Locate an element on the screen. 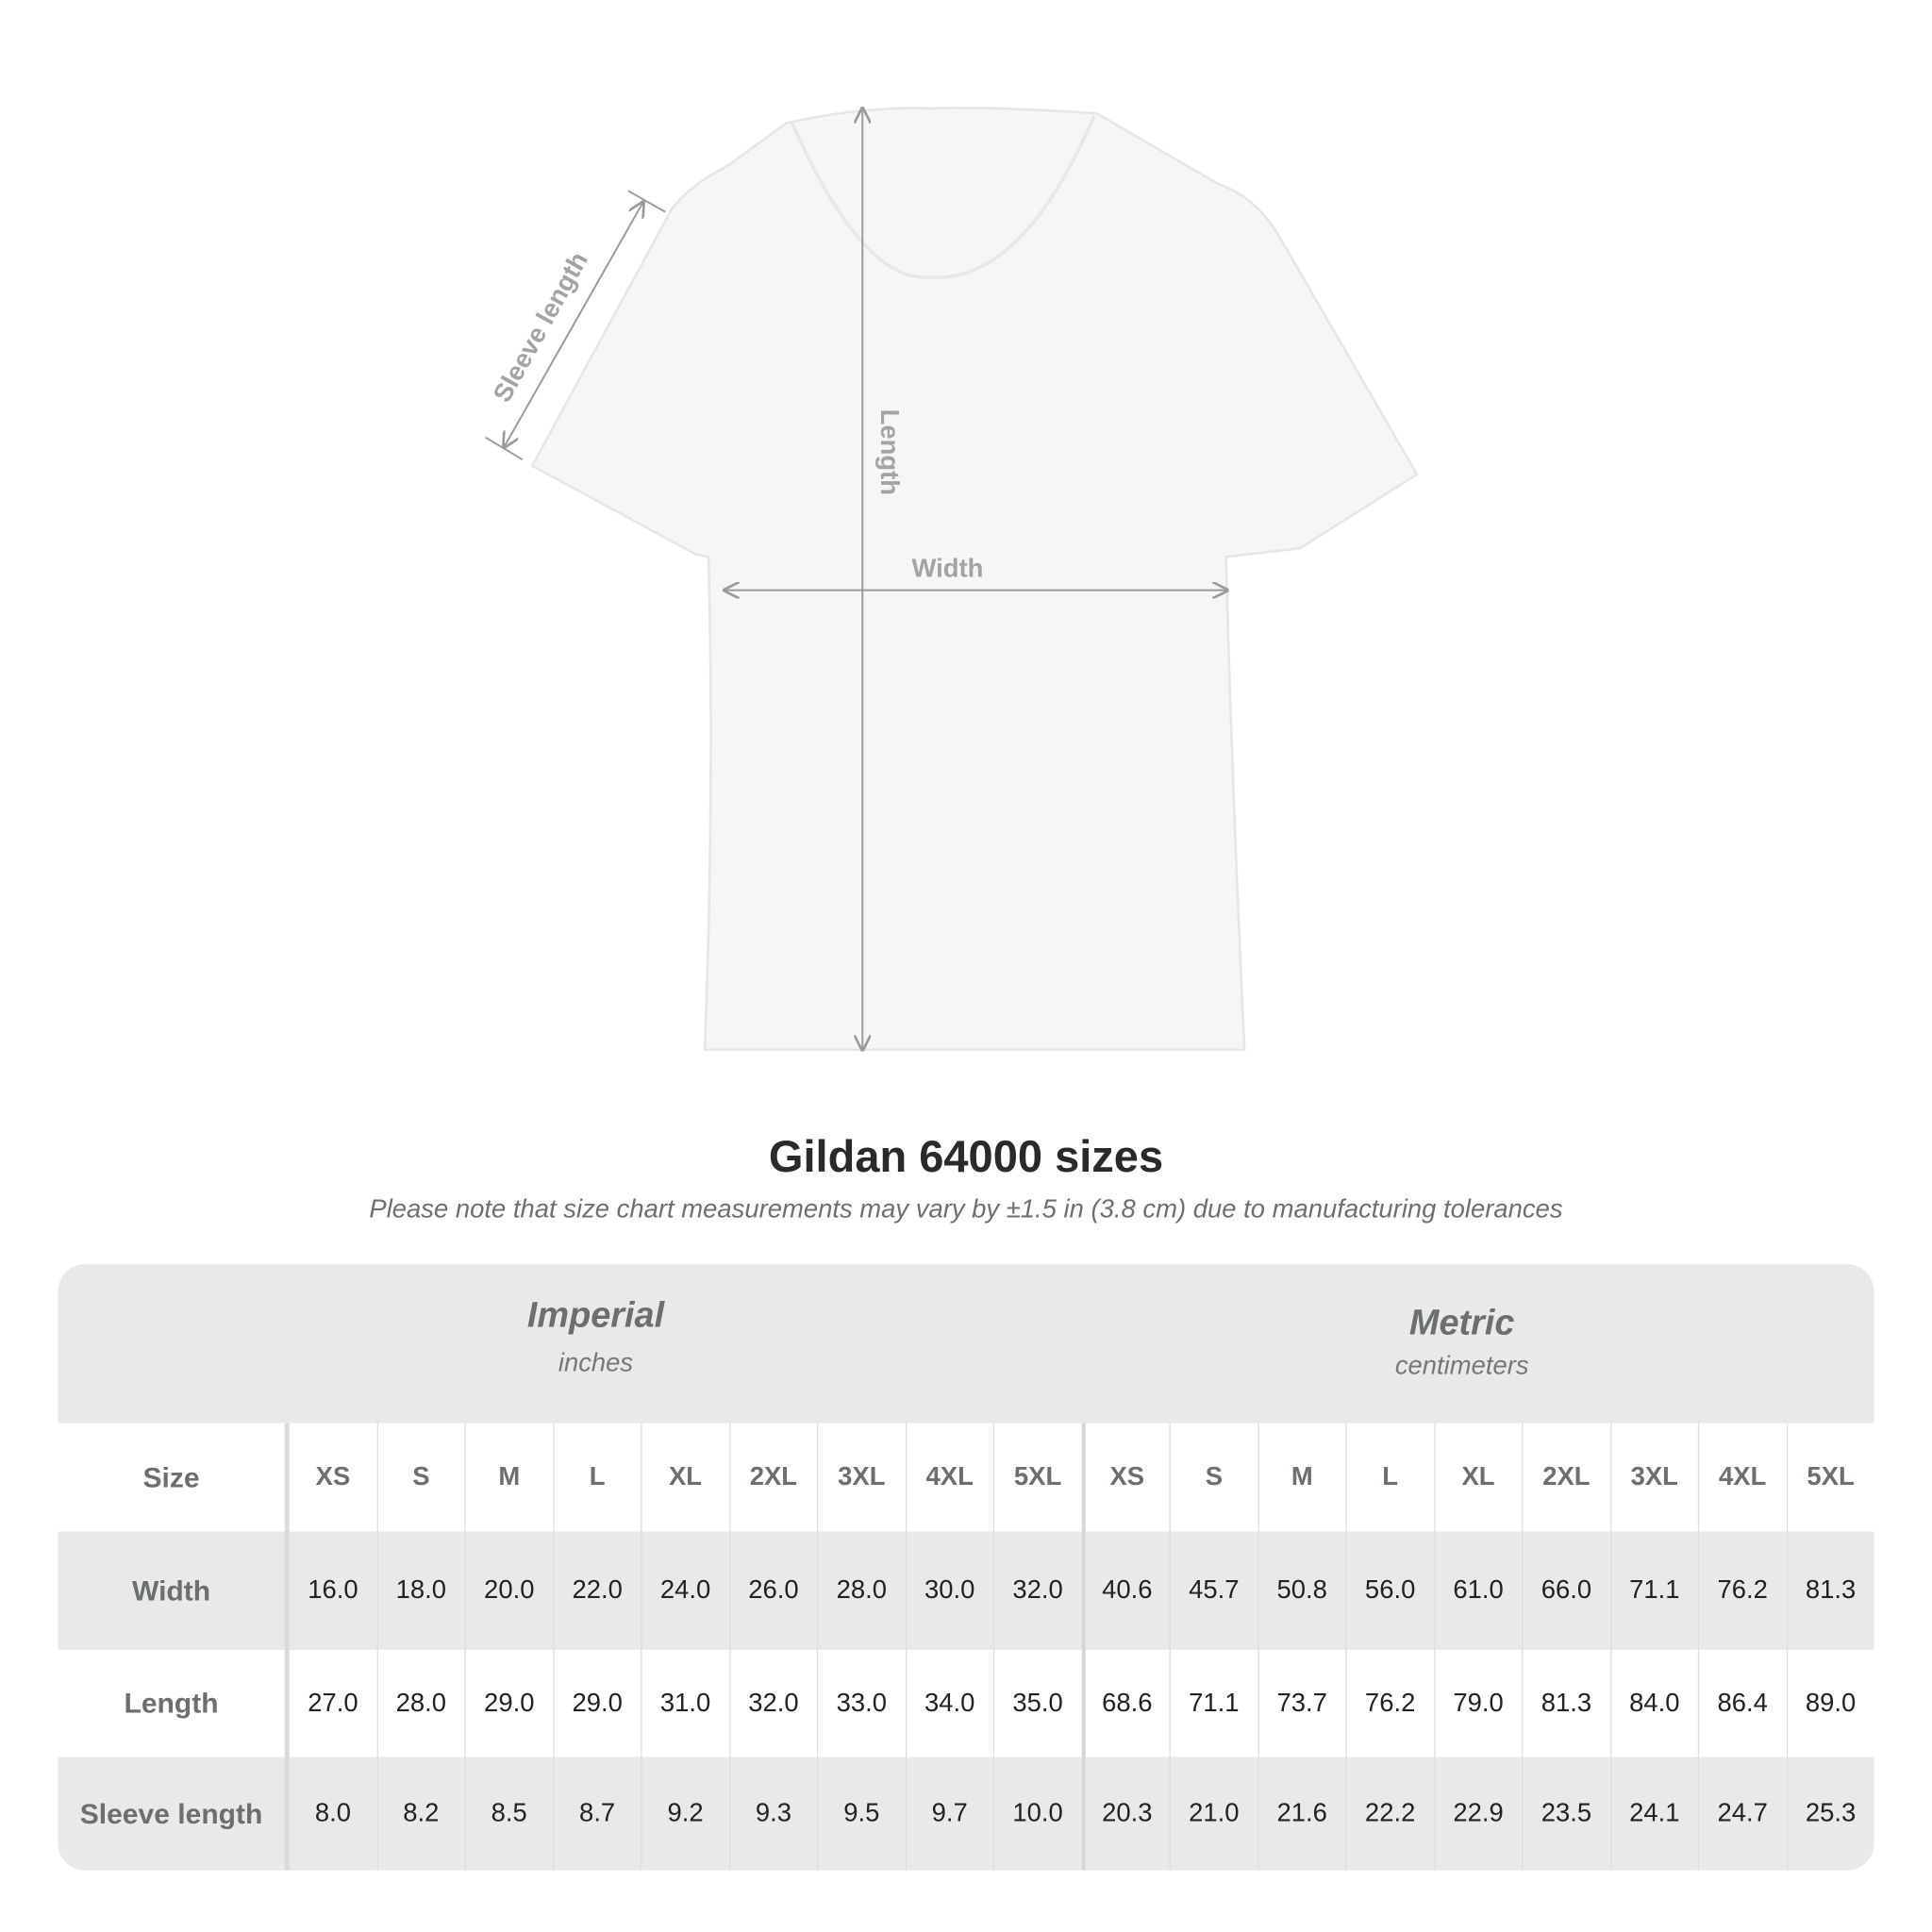 The width and height of the screenshot is (1932, 1932). measurement-cell: 9.2 is located at coordinates (685, 1814).